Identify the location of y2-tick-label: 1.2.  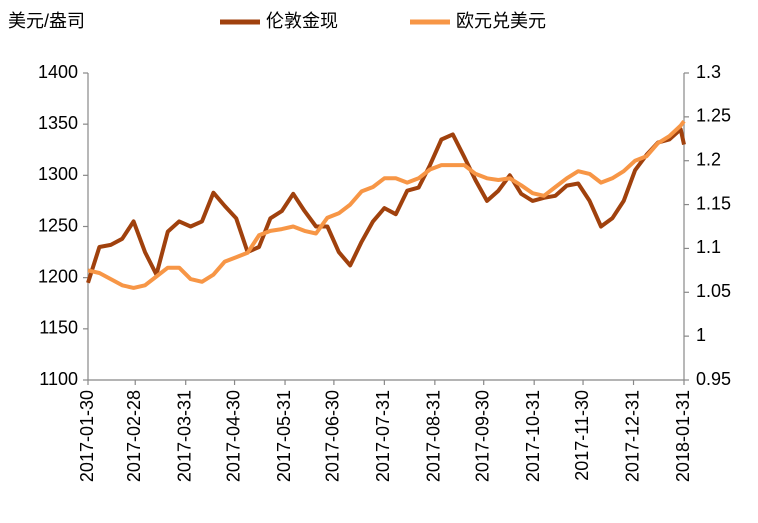
(708, 159).